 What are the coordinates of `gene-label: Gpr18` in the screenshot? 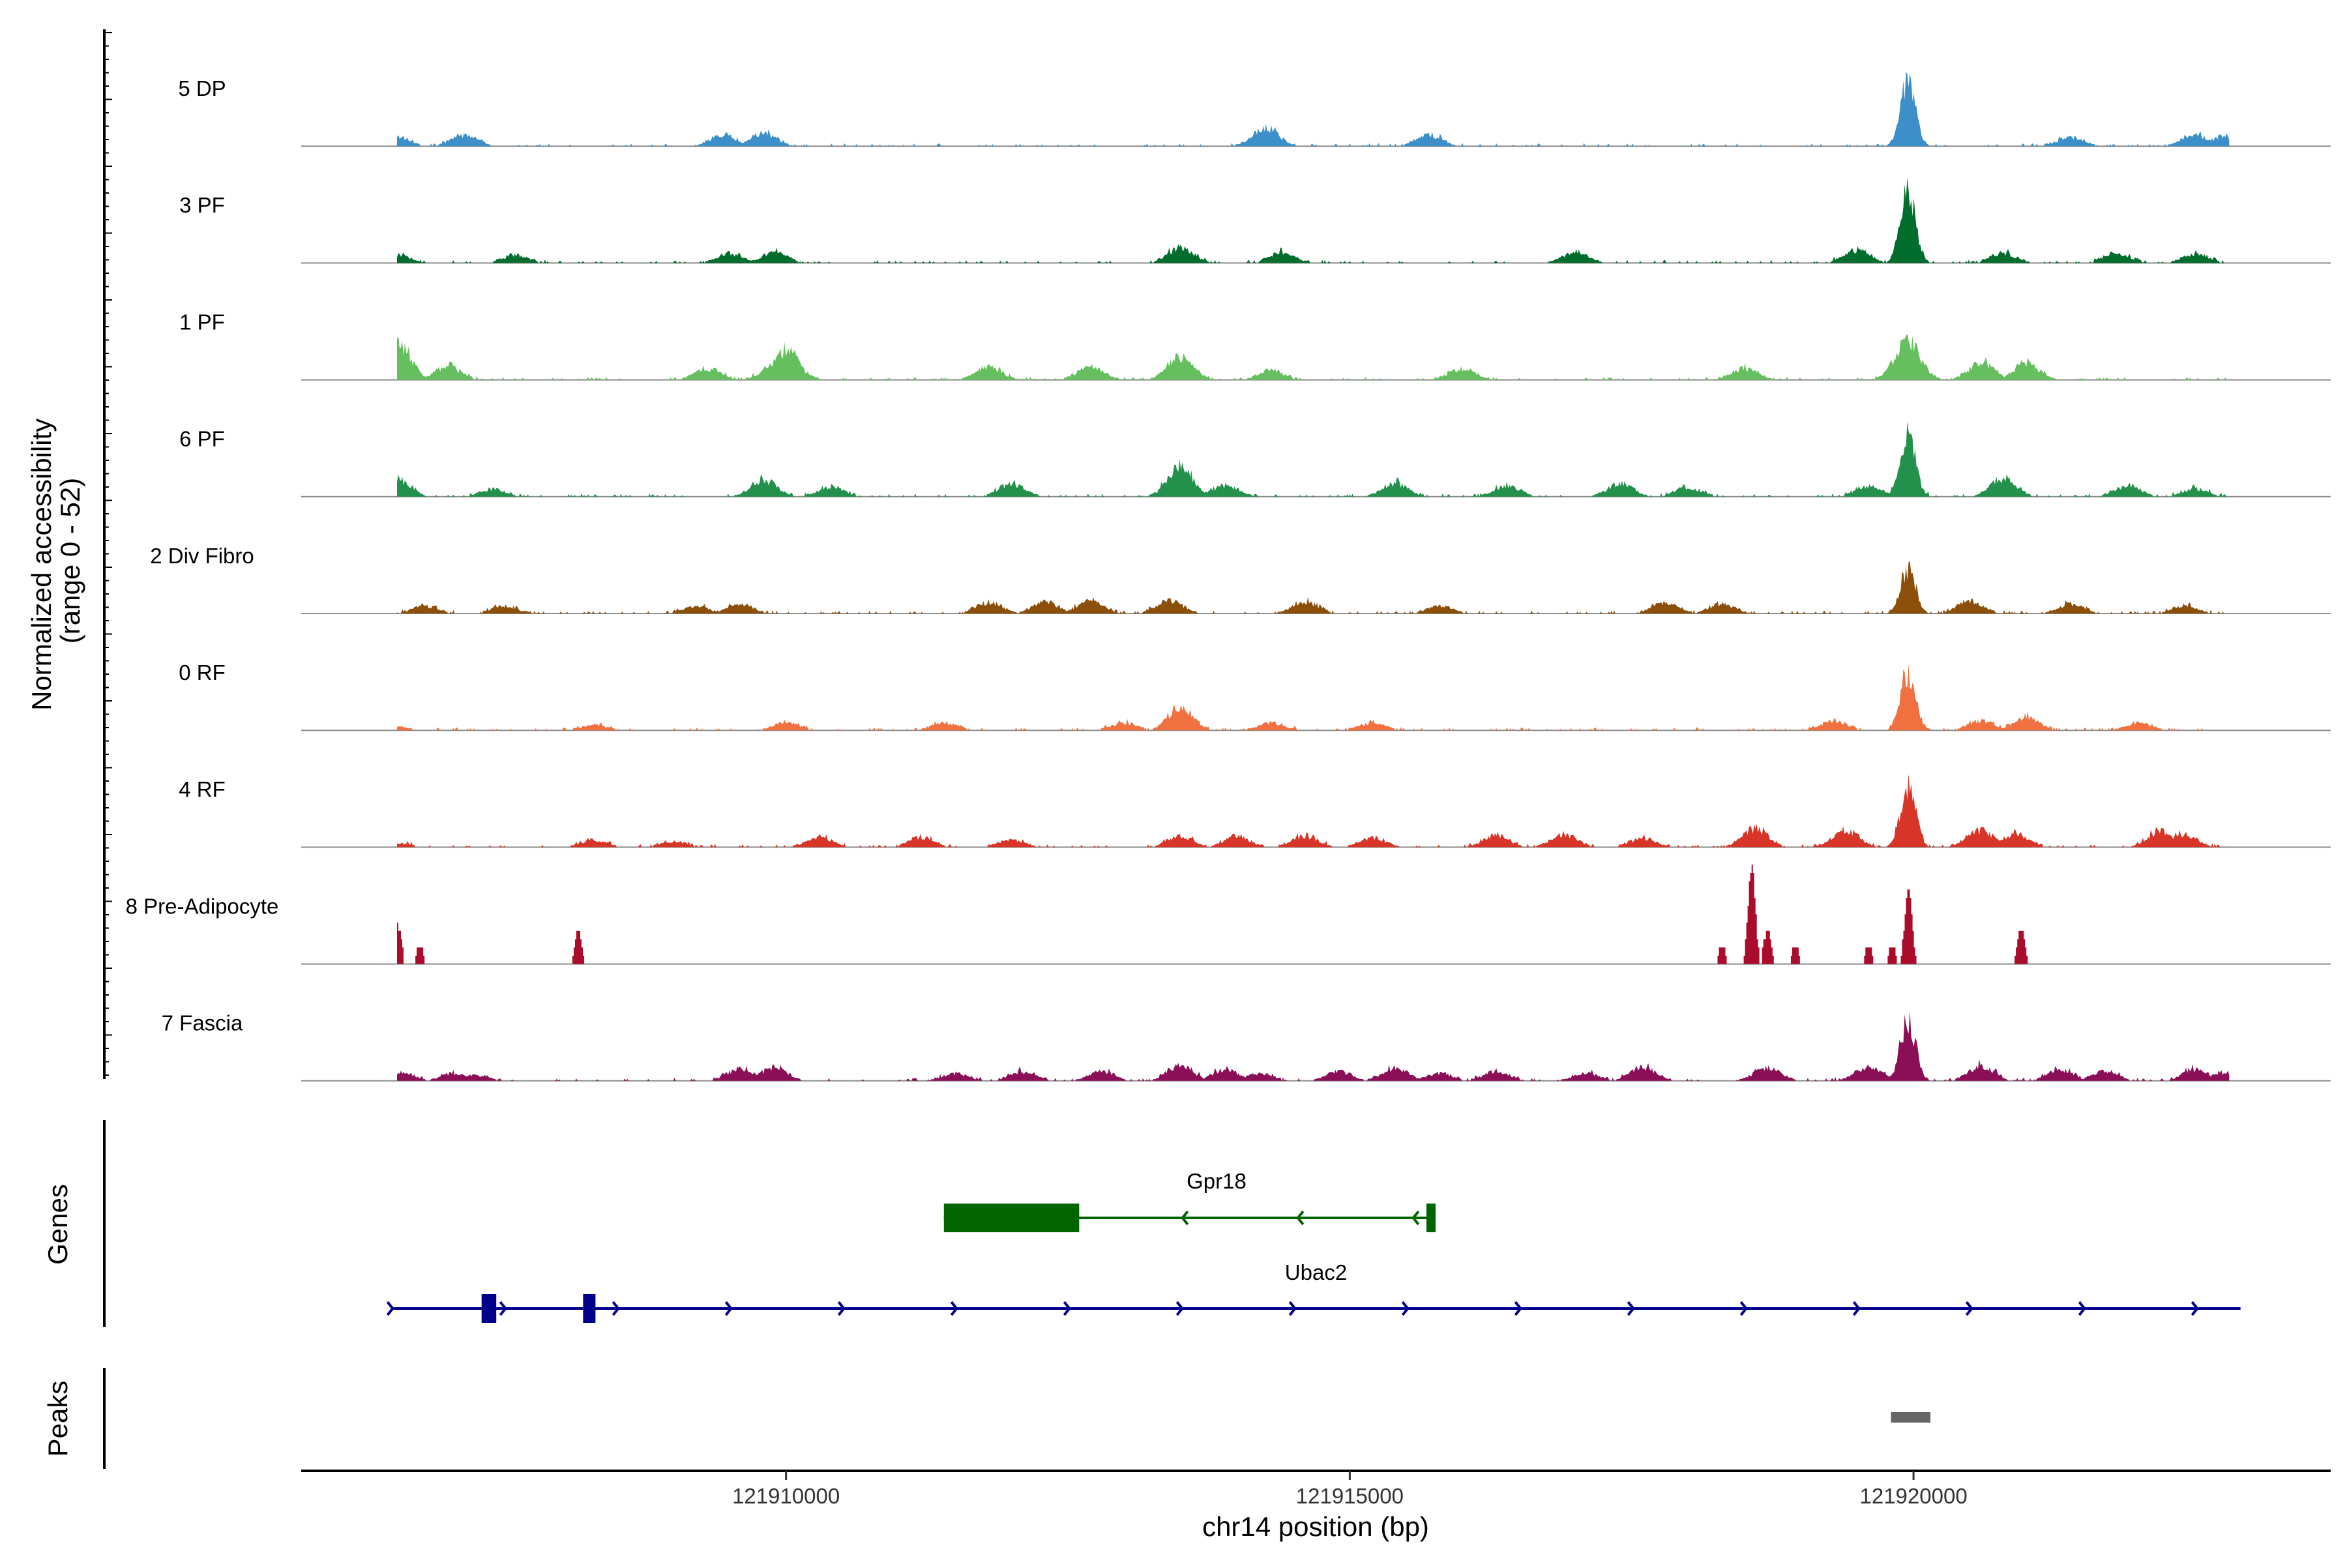 It's located at (1217, 1181).